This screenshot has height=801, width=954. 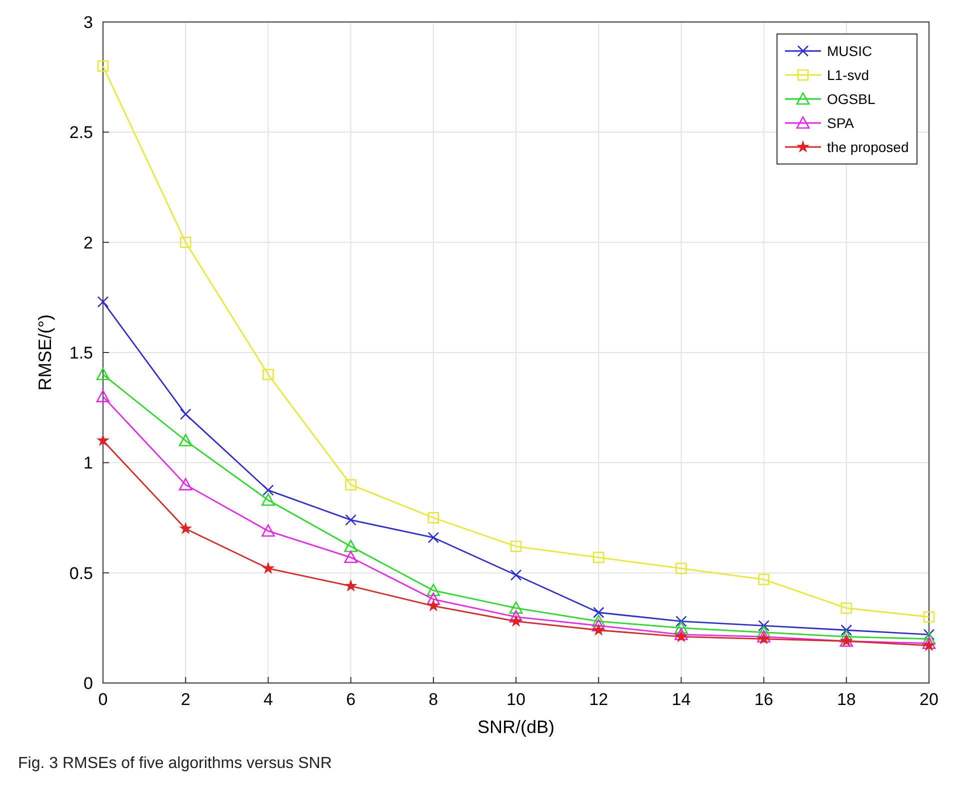 What do you see at coordinates (851, 99) in the screenshot?
I see `legend-label: OGSBL` at bounding box center [851, 99].